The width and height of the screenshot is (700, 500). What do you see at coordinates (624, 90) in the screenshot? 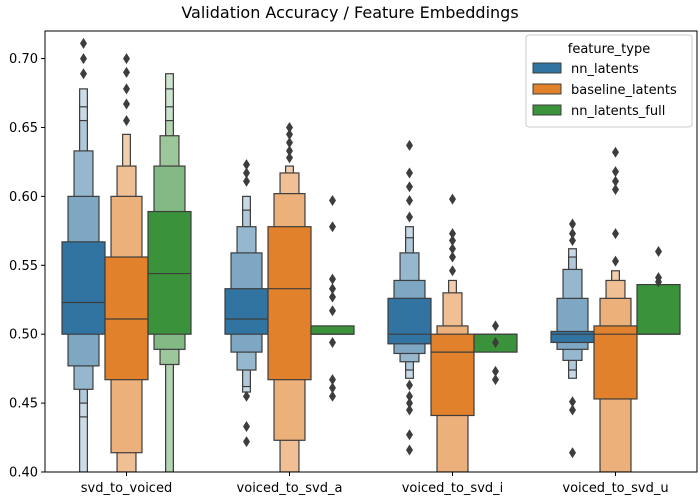
I see `legend-label-baseline_latents: baseline_latents` at bounding box center [624, 90].